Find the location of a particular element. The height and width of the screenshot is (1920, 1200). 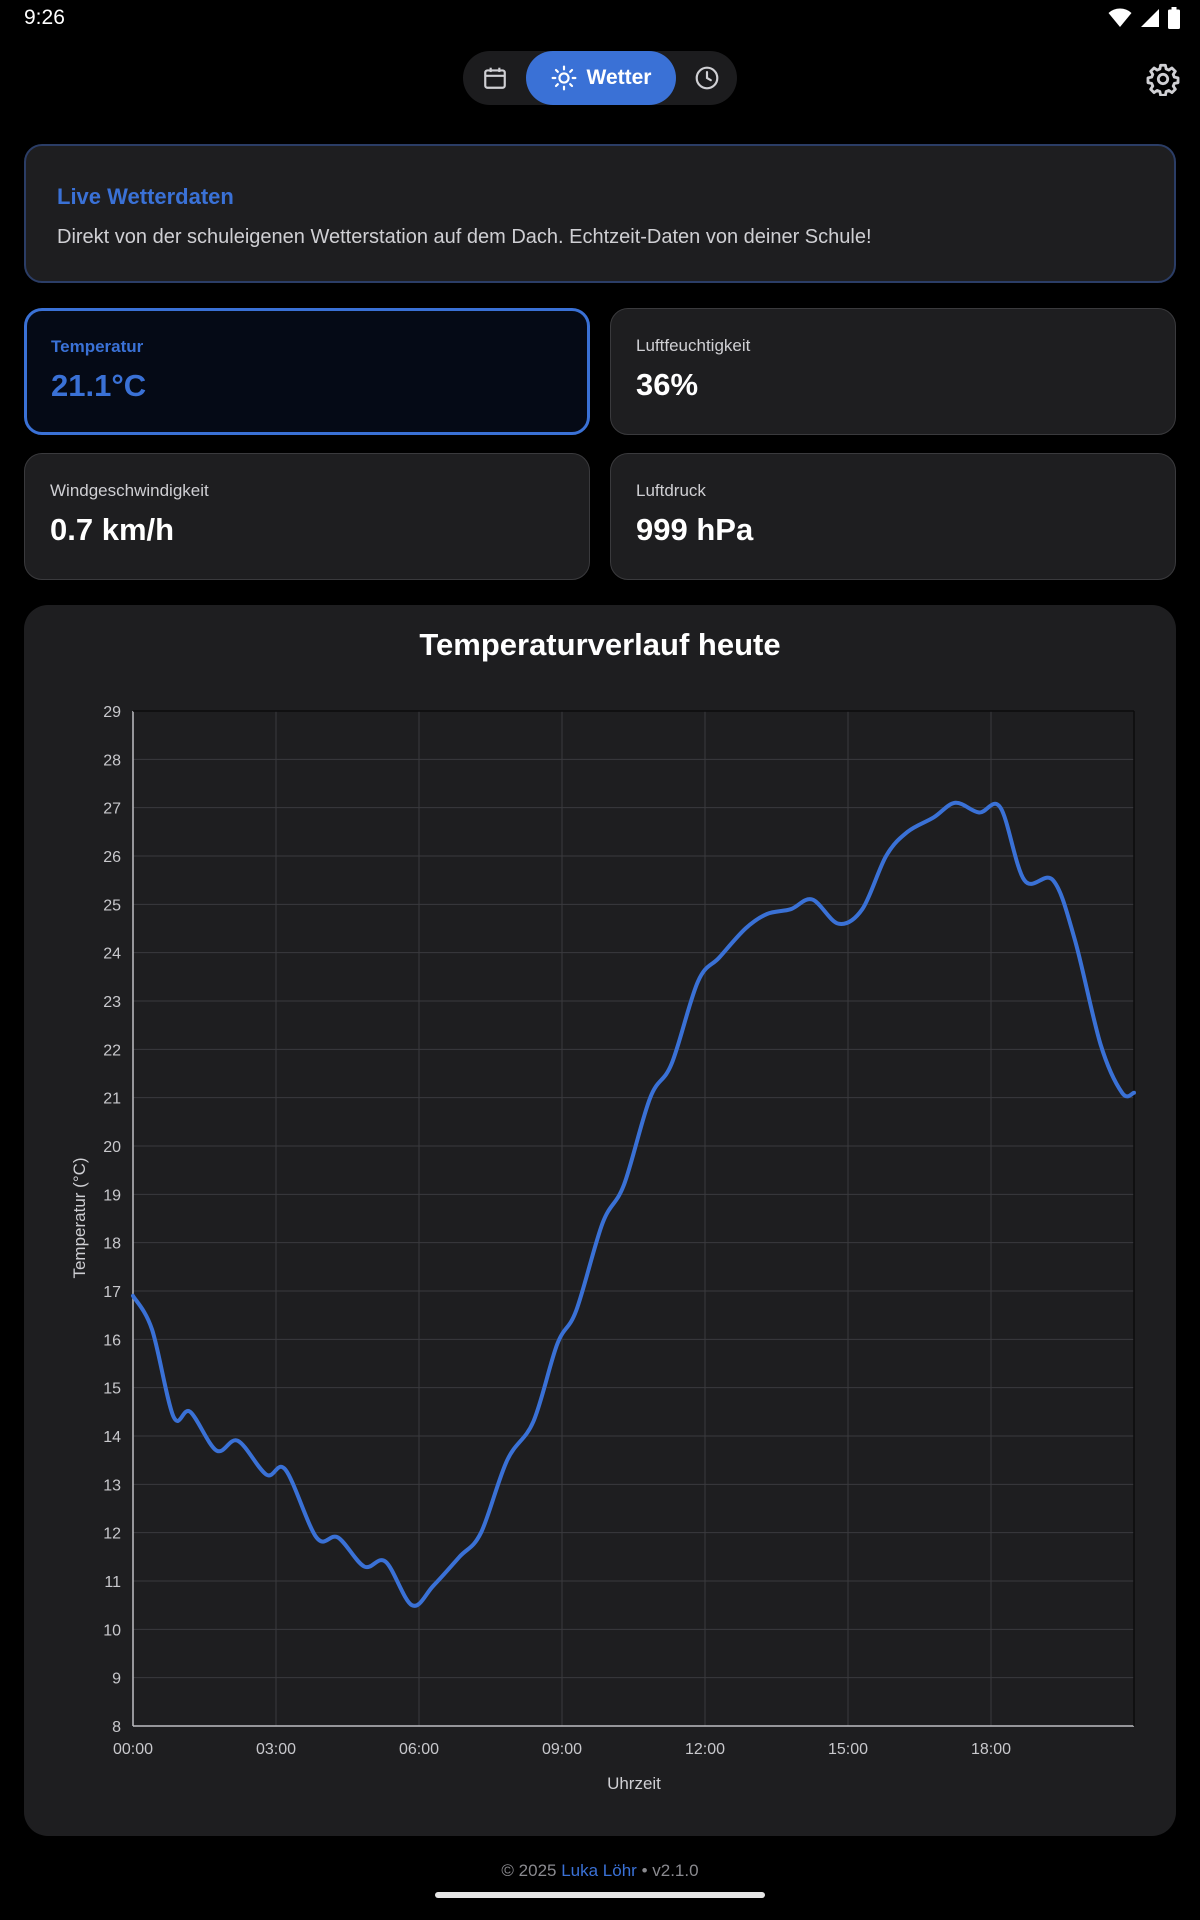

y-tick-label: 9 is located at coordinates (116, 1679).